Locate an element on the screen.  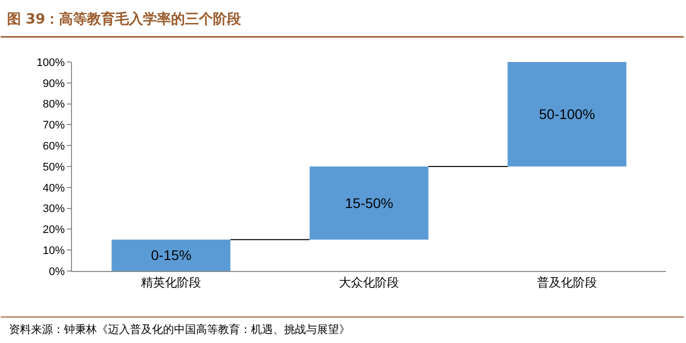
x-tick-label: 精英化阶段 is located at coordinates (171, 282).